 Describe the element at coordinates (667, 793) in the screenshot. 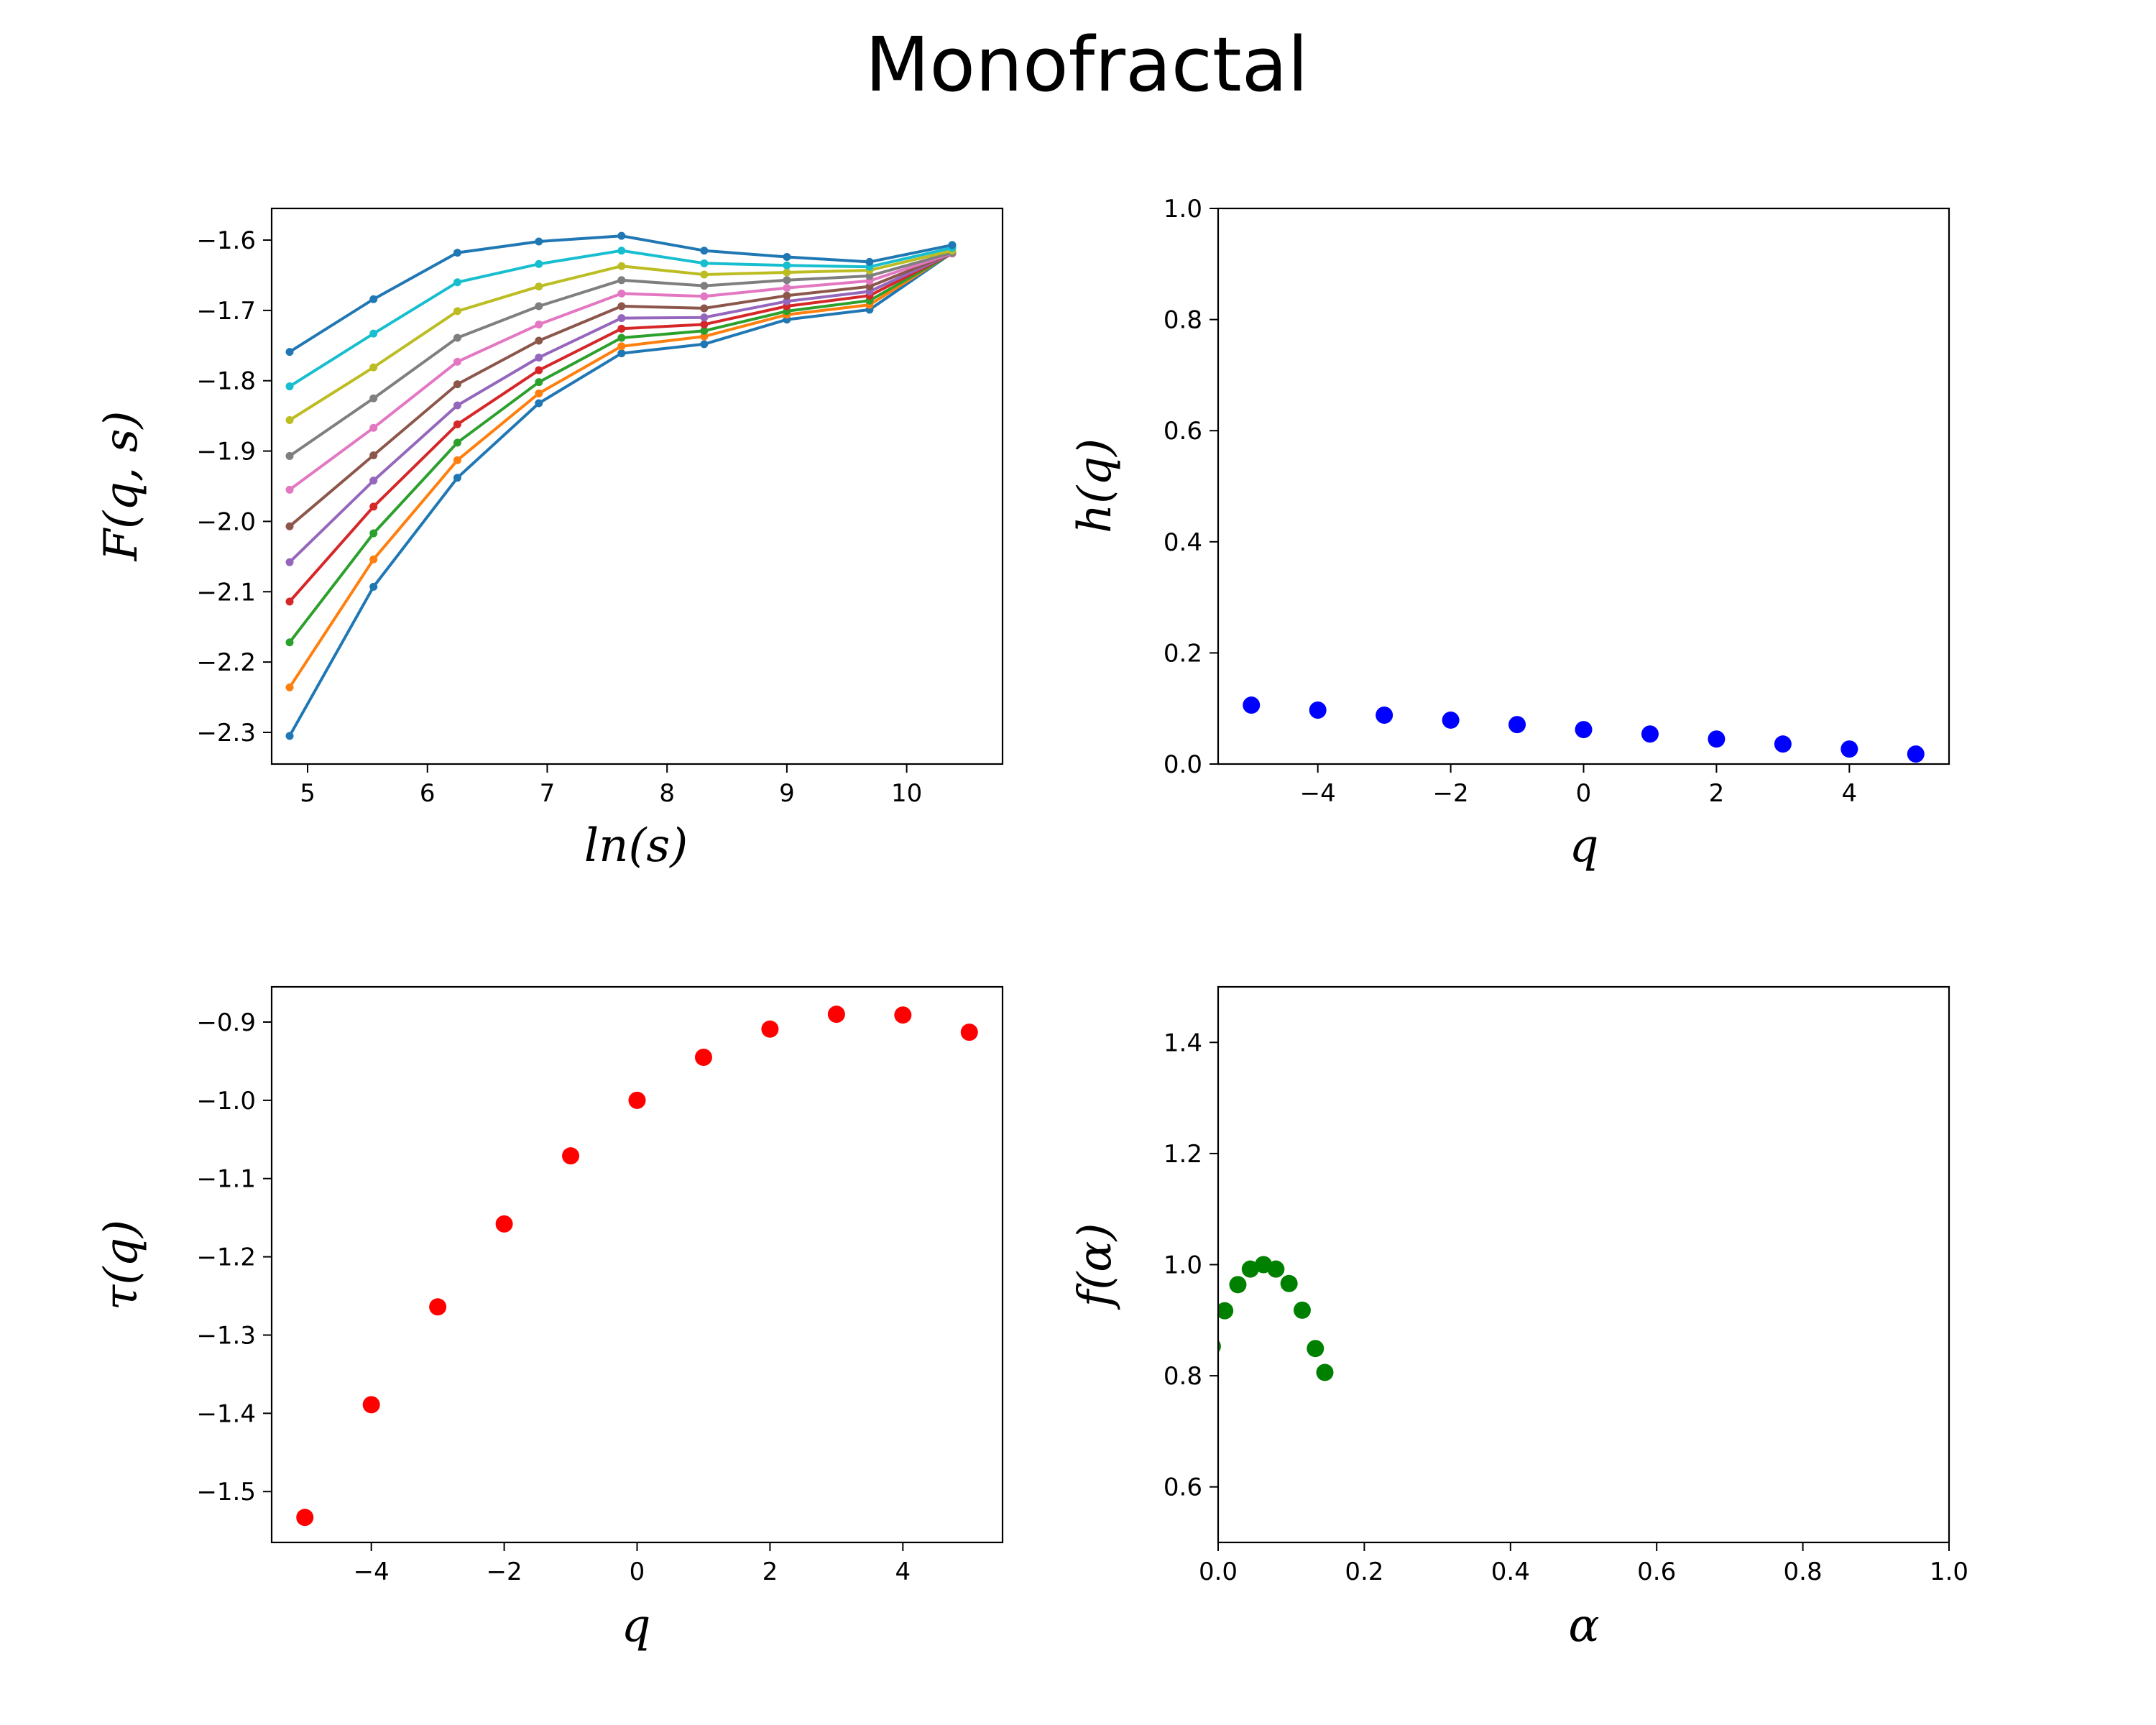

I see `x-tick-label: 8` at that location.